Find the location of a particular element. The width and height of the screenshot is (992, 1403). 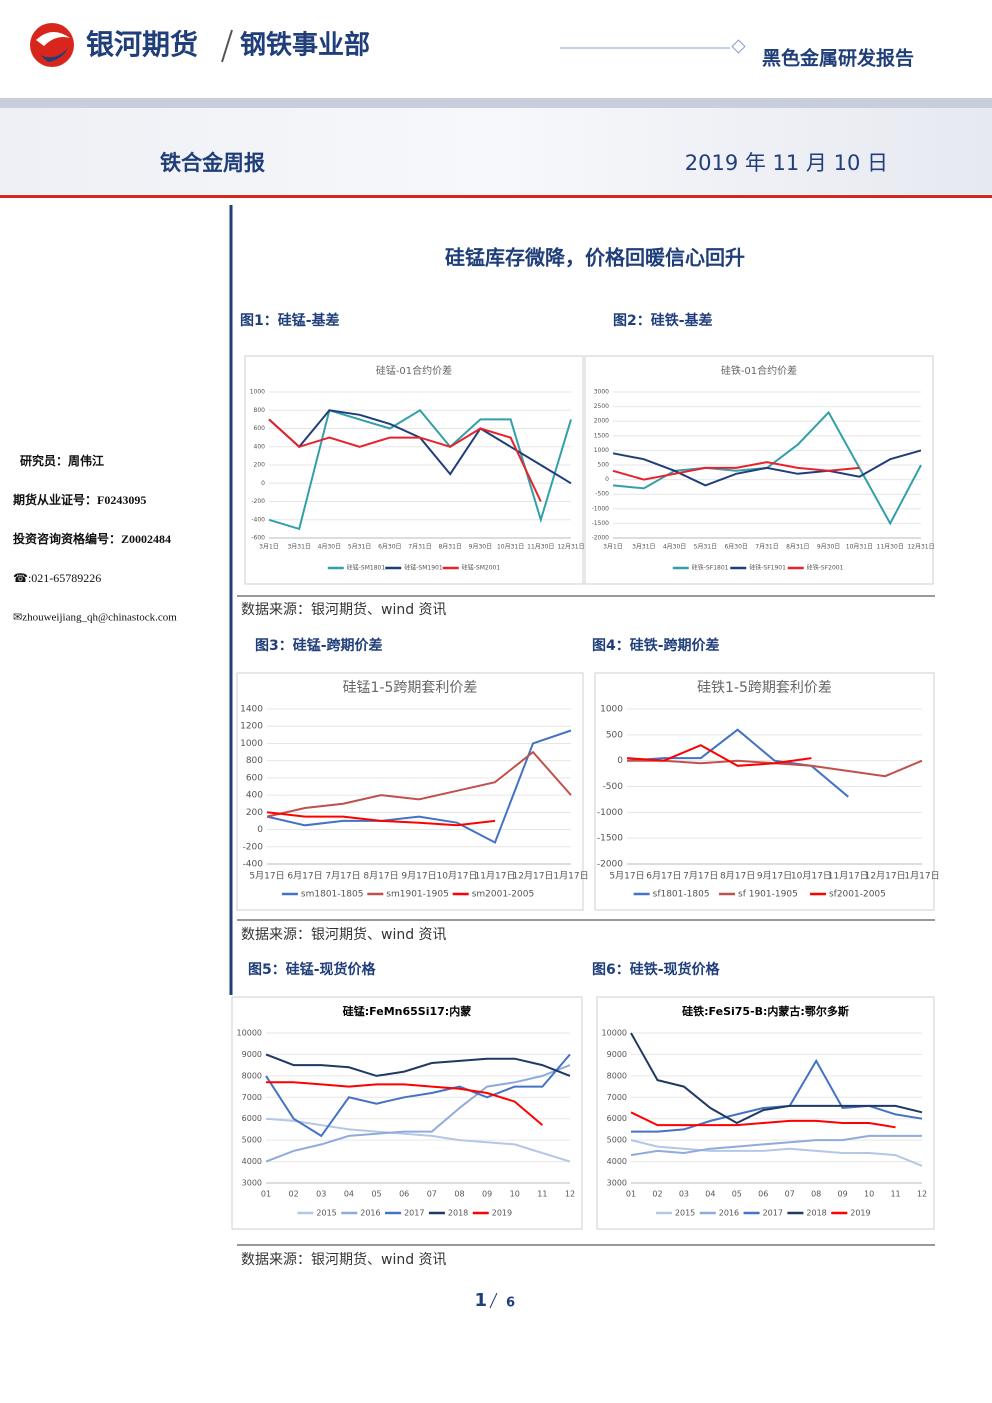

y-tick-label: 500 is located at coordinates (614, 735).